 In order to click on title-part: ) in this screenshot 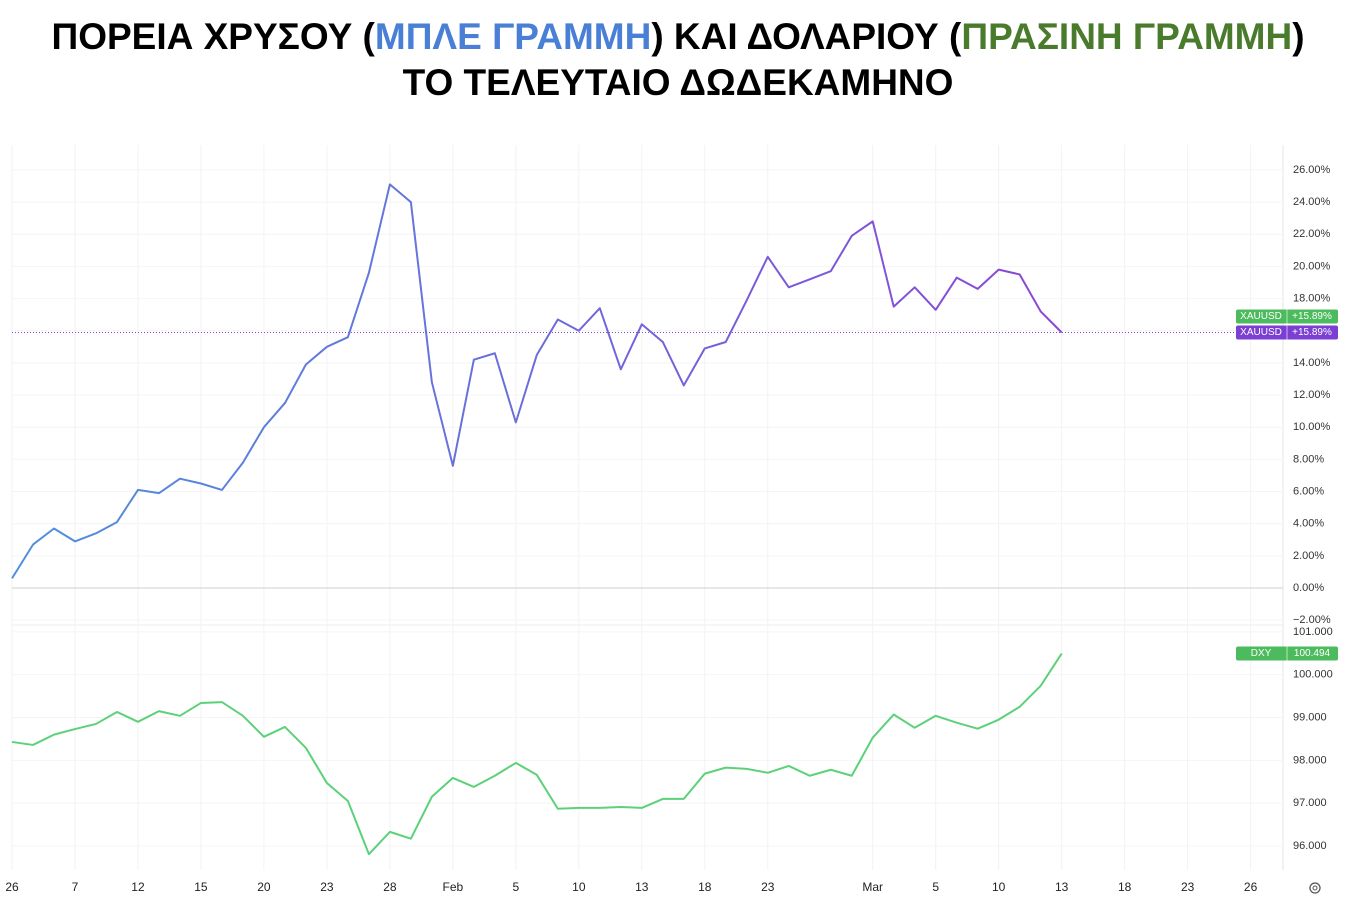, I will do `click(1298, 36)`.